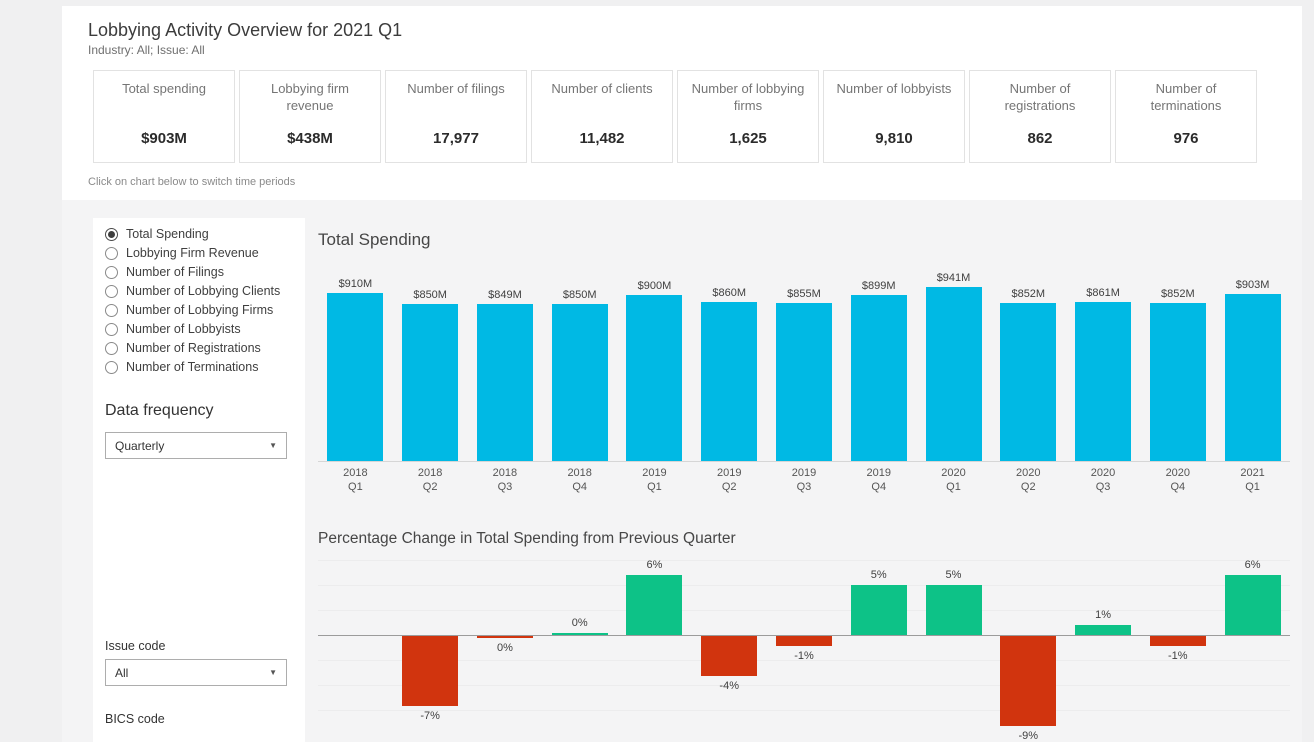 This screenshot has width=1314, height=742. What do you see at coordinates (729, 686) in the screenshot?
I see `bar-value-label: -4%` at bounding box center [729, 686].